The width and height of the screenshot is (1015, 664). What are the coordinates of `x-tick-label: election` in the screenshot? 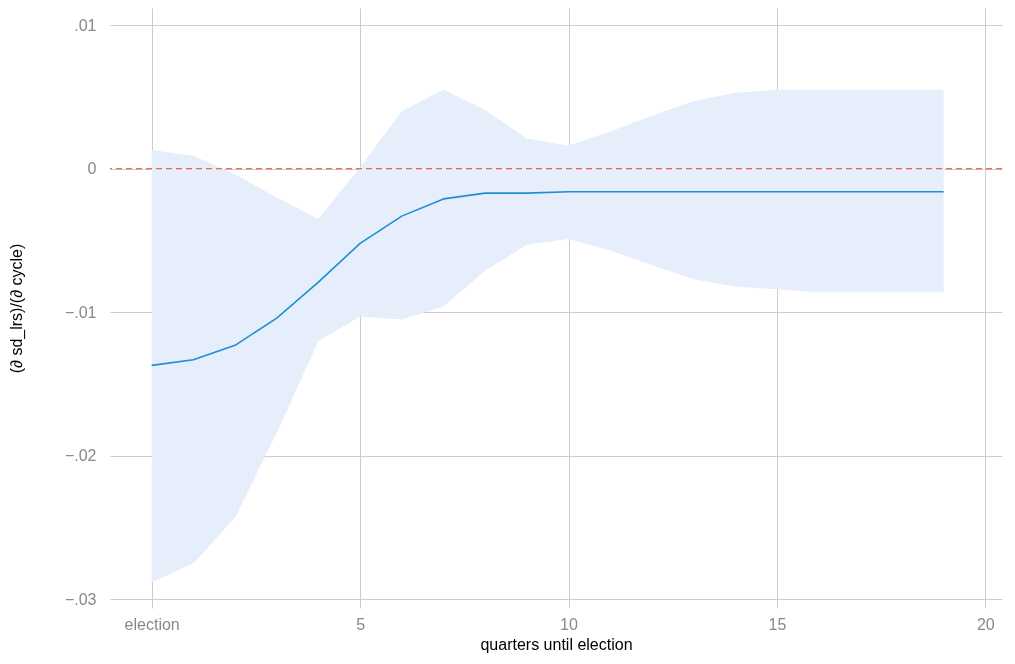 It's located at (152, 624).